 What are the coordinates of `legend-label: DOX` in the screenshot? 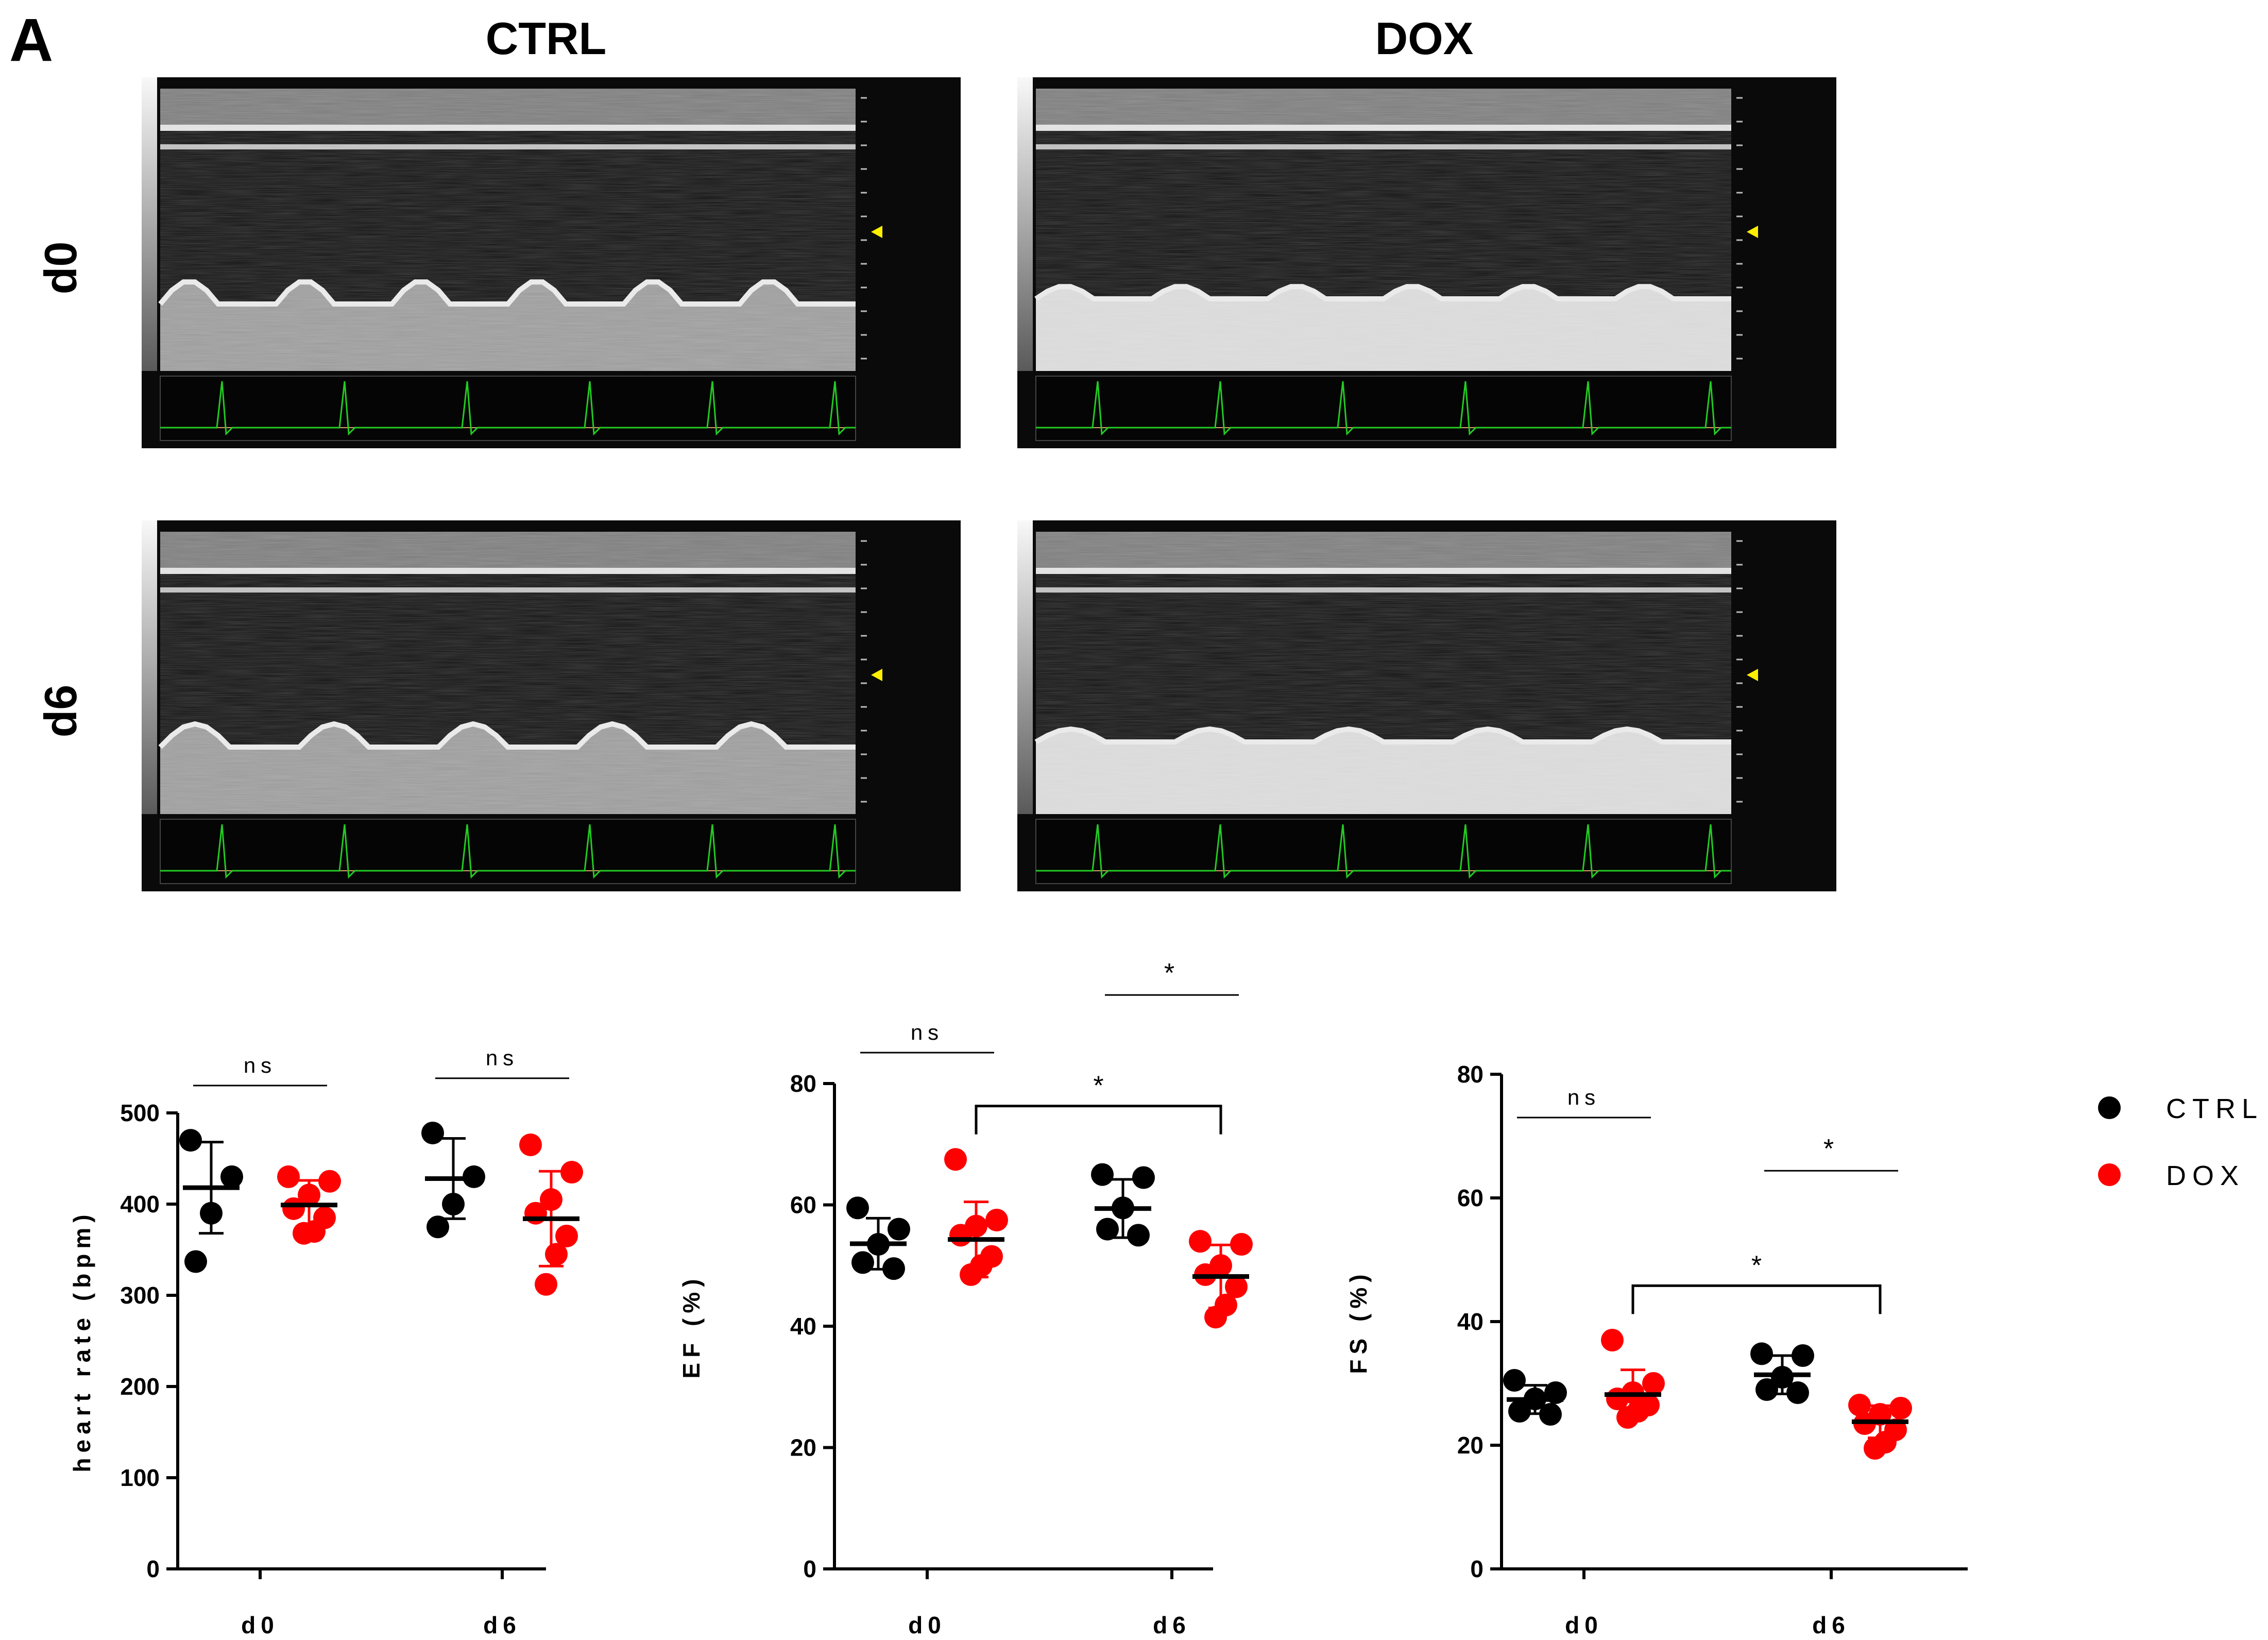 It's located at (2205, 1175).